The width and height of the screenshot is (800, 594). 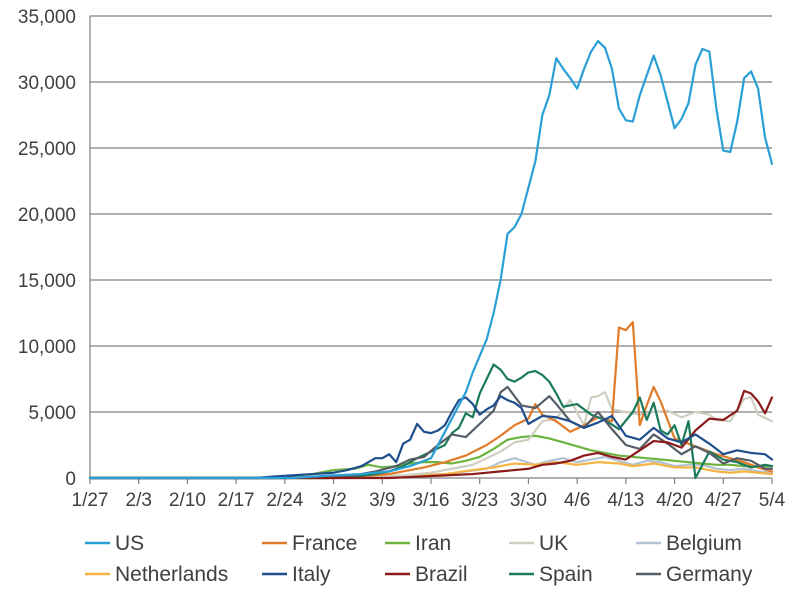 What do you see at coordinates (704, 543) in the screenshot?
I see `legend-label: Belgium` at bounding box center [704, 543].